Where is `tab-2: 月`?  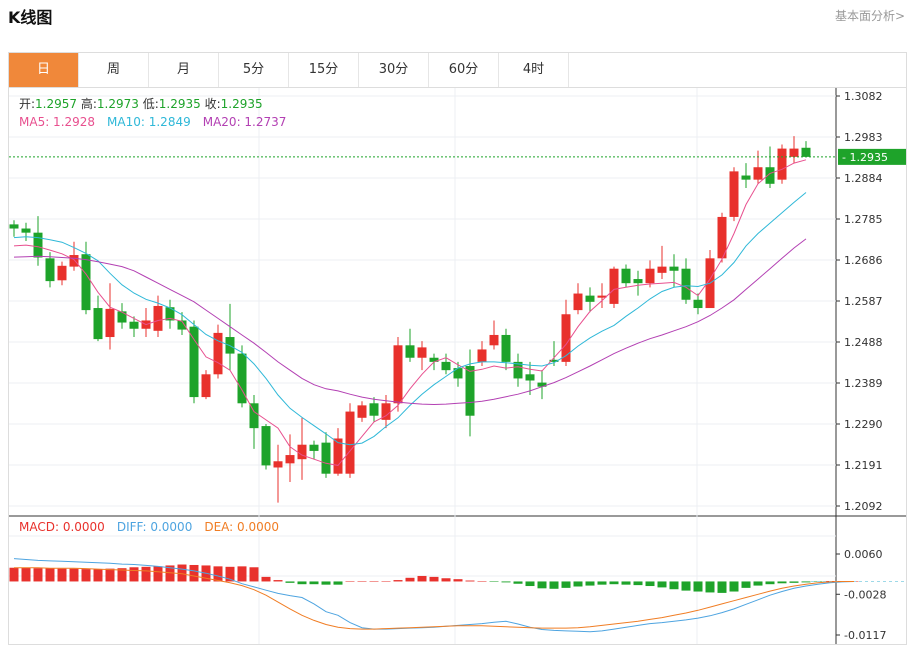 tab-2: 月 is located at coordinates (184, 70).